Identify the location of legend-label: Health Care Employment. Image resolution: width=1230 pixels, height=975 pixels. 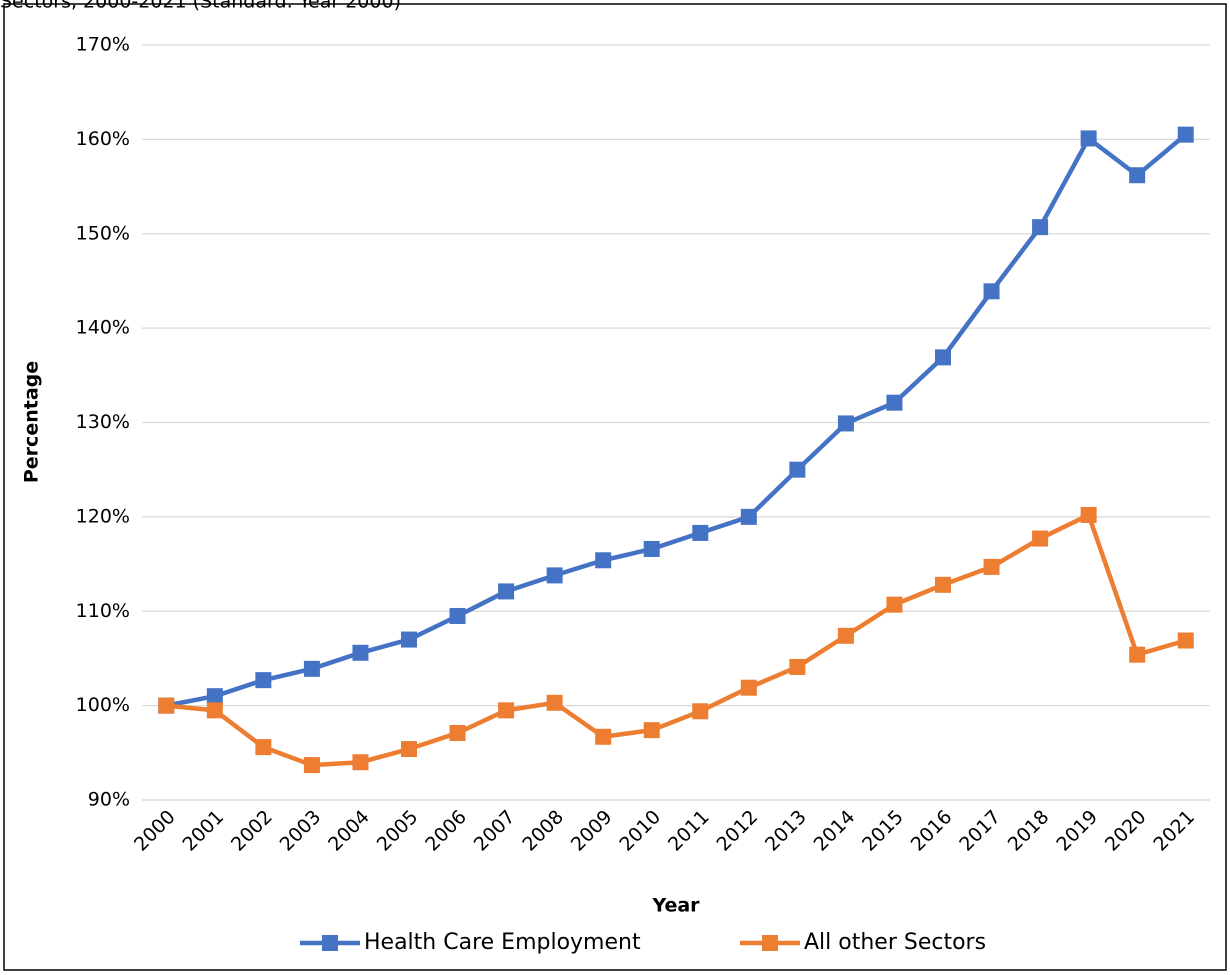
(502, 942).